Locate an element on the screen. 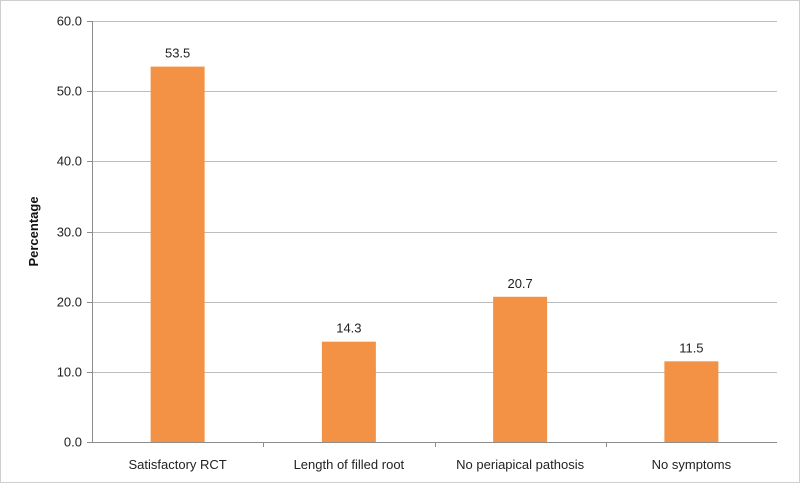  y-tick-label: 10.0 is located at coordinates (69, 372).